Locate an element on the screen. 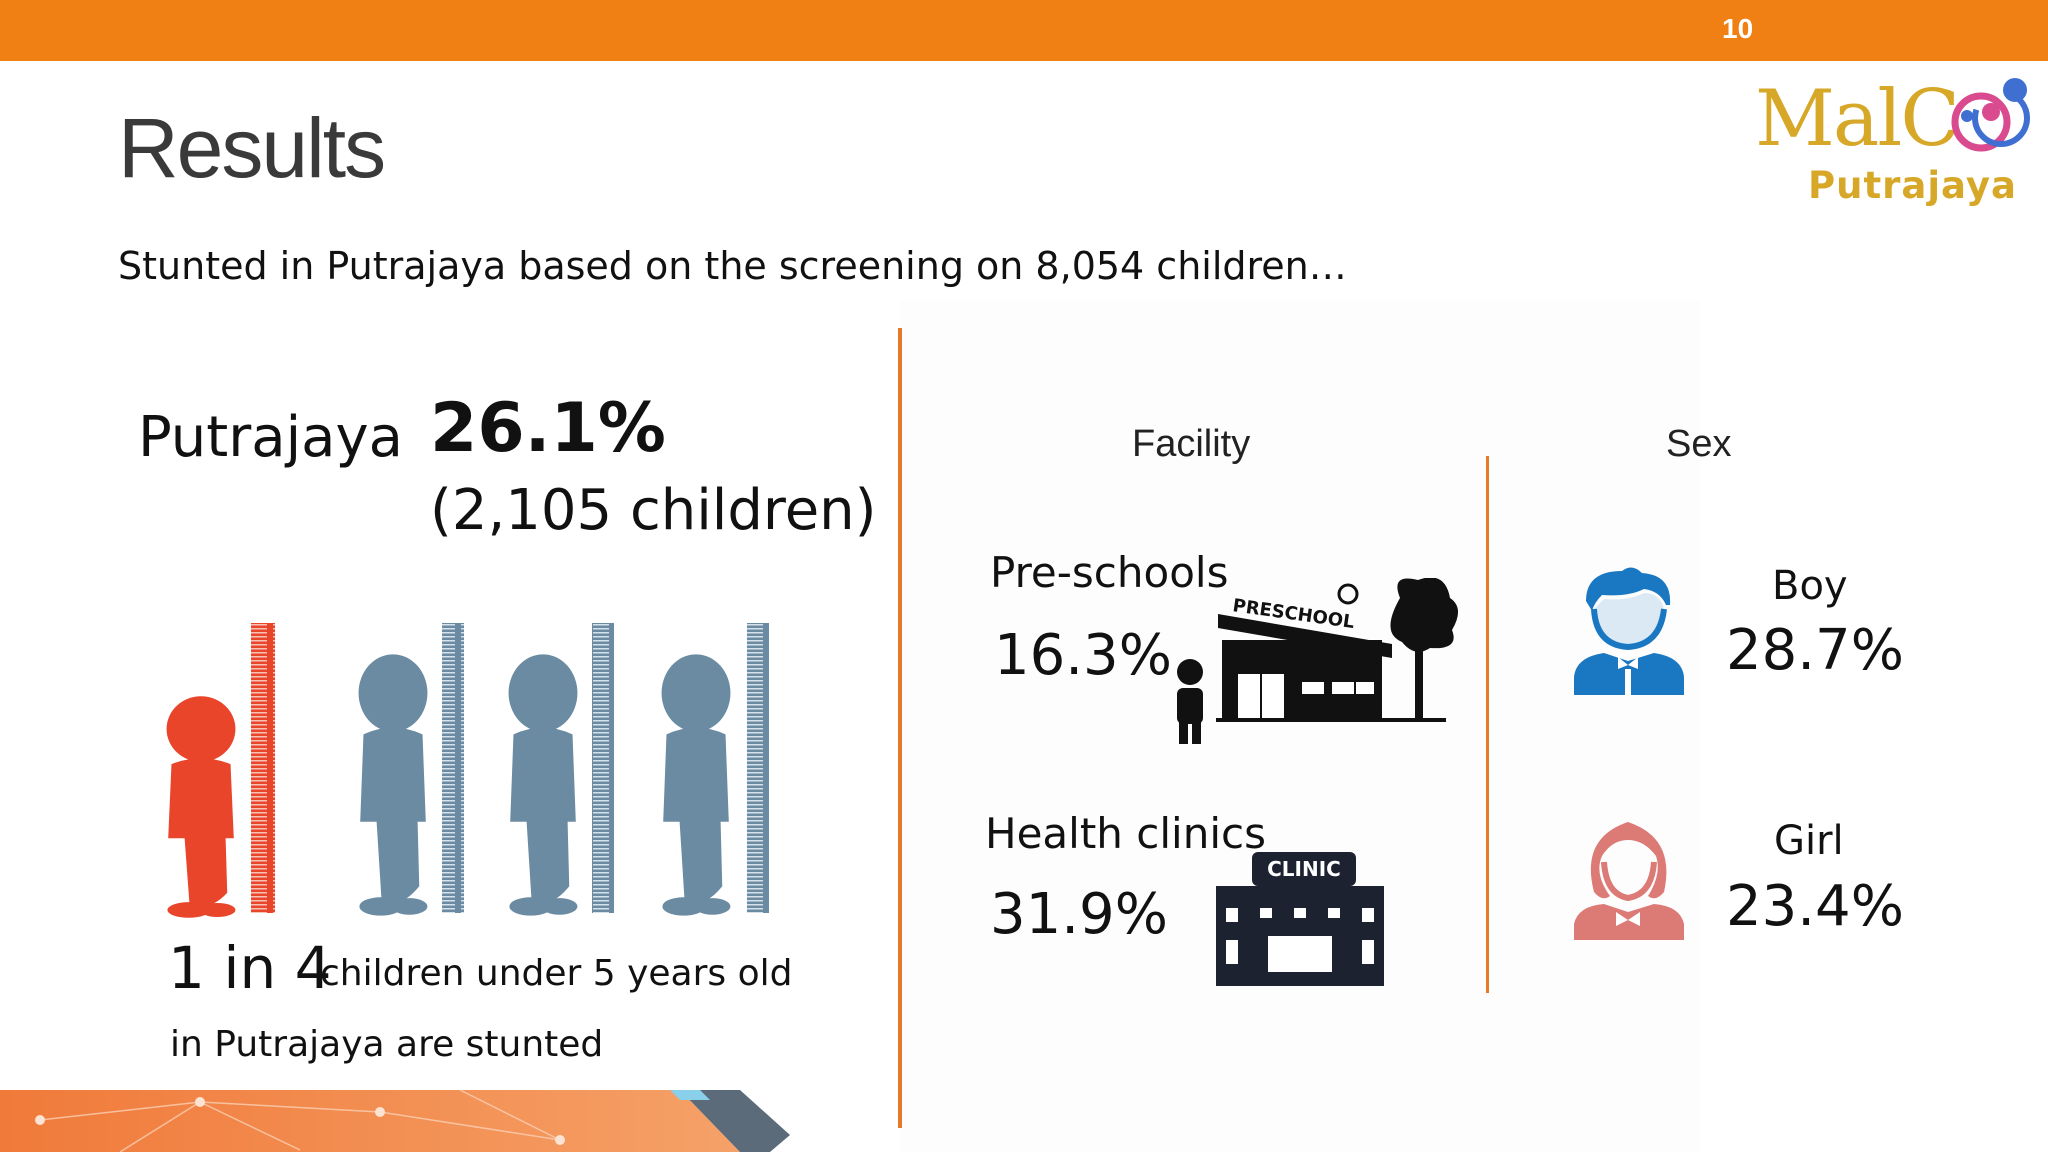 Image resolution: width=2048 pixels, height=1152 pixels. sex-heading: Sex is located at coordinates (1699, 444).